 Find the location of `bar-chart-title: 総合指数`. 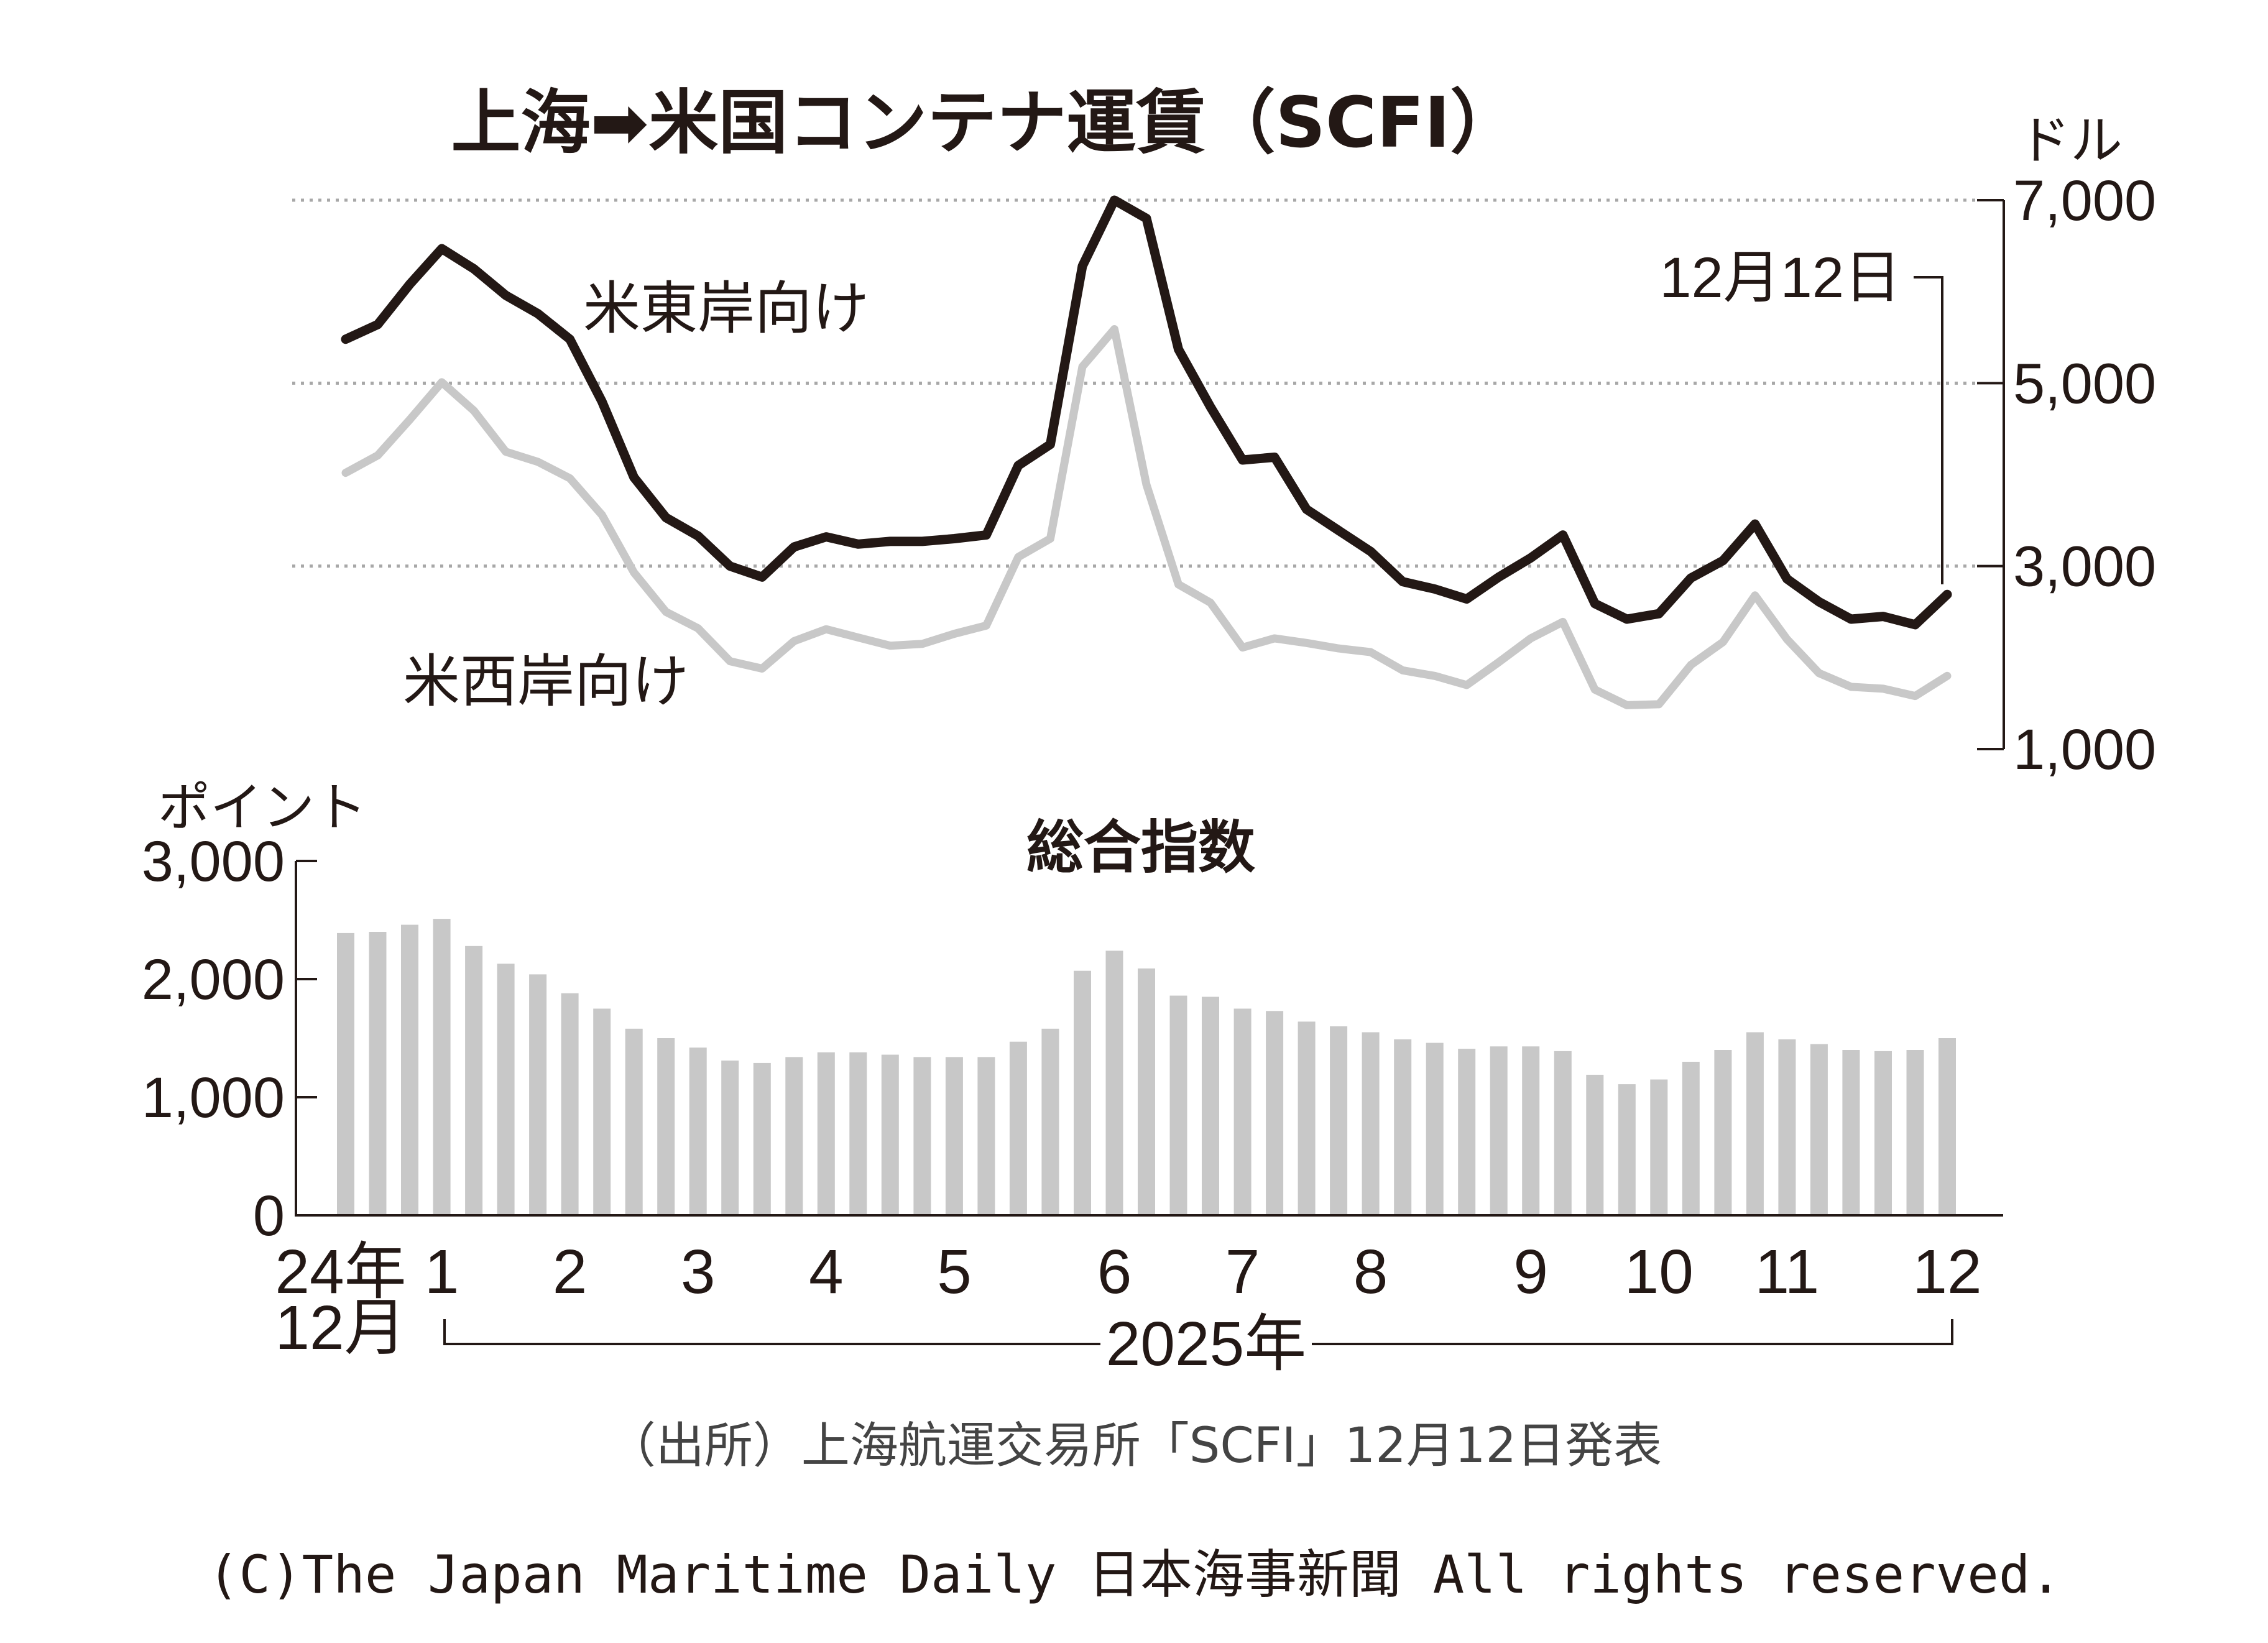

bar-chart-title: 総合指数 is located at coordinates (1140, 847).